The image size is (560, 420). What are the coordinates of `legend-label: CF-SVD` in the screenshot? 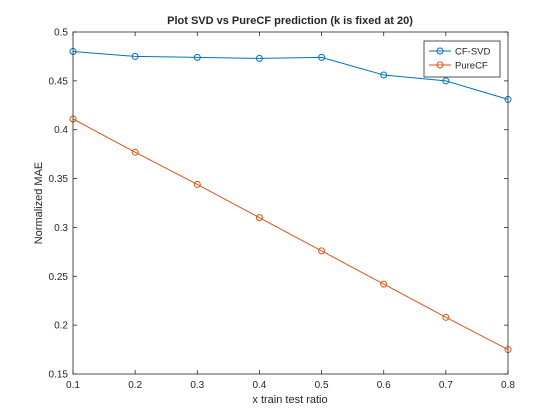 It's located at (473, 52).